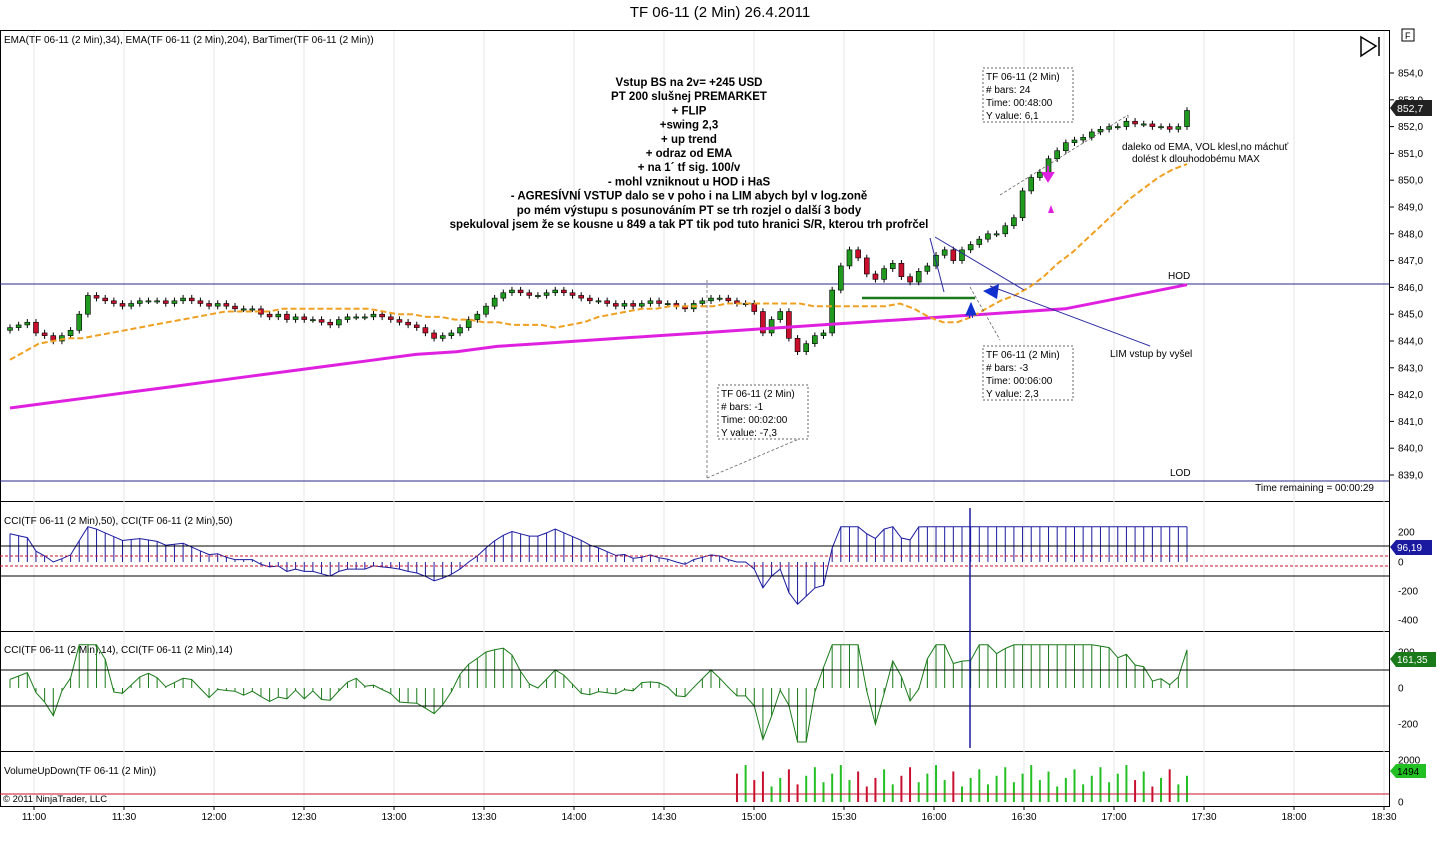 This screenshot has width=1440, height=850. What do you see at coordinates (1019, 103) in the screenshot?
I see `svg-text: Time: 00:48:00` at bounding box center [1019, 103].